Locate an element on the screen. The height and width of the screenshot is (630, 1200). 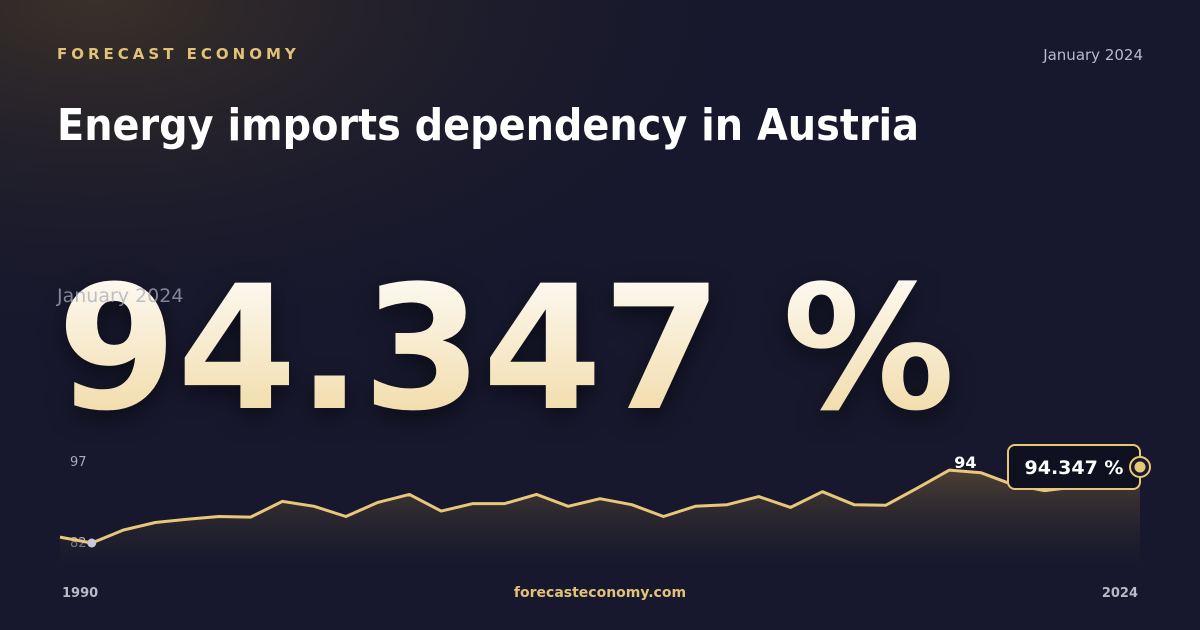
x-tick-label: 2024 is located at coordinates (1120, 593).